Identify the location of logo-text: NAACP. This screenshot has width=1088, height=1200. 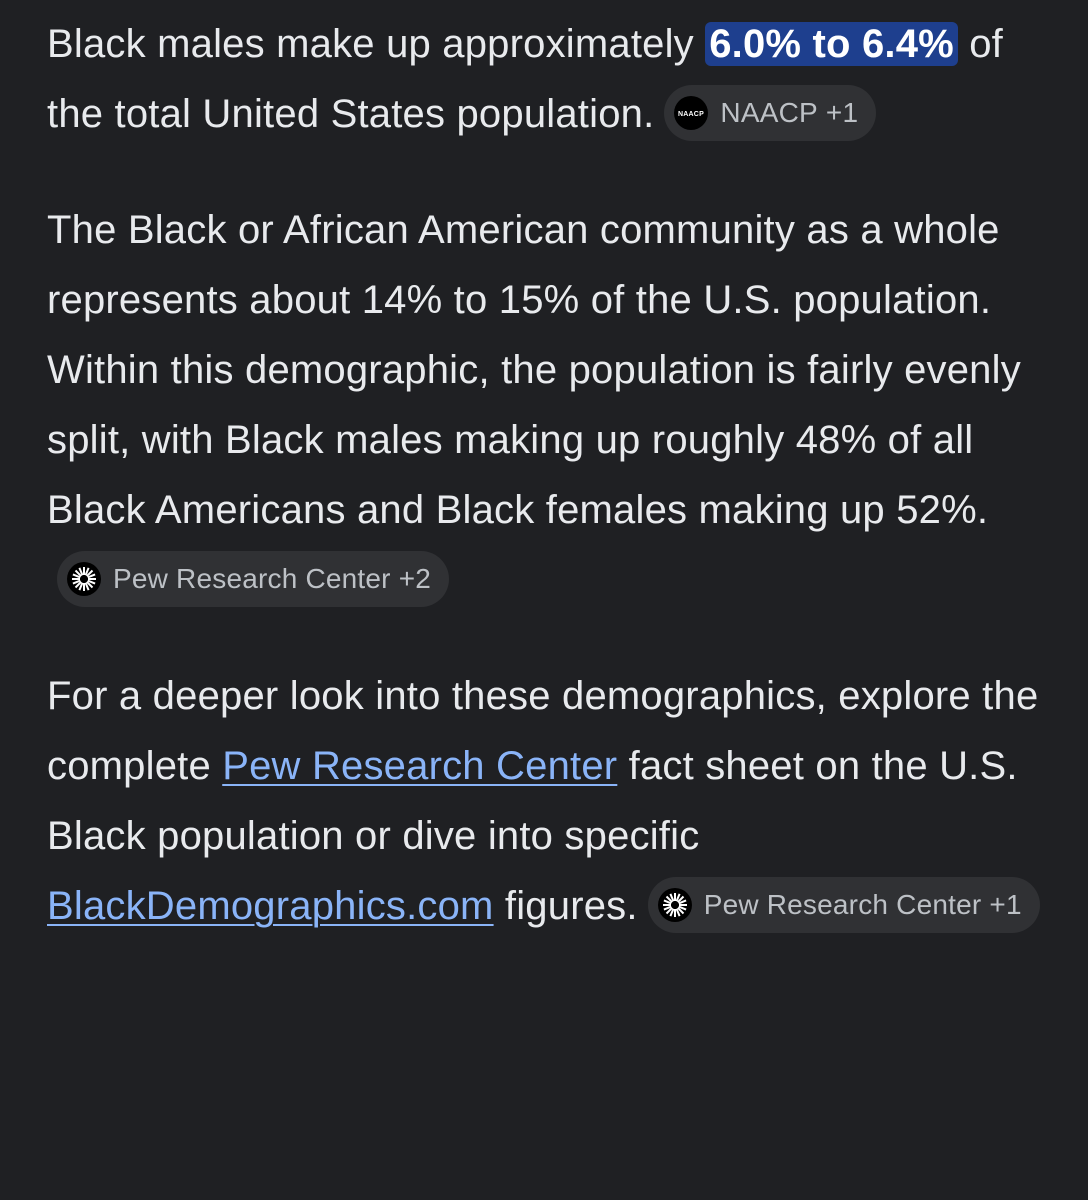
(691, 114).